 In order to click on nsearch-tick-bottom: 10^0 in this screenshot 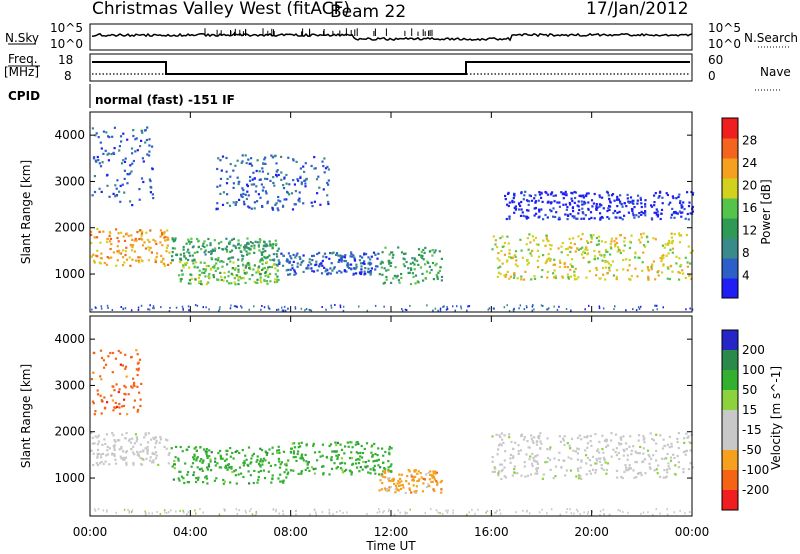, I will do `click(724, 44)`.